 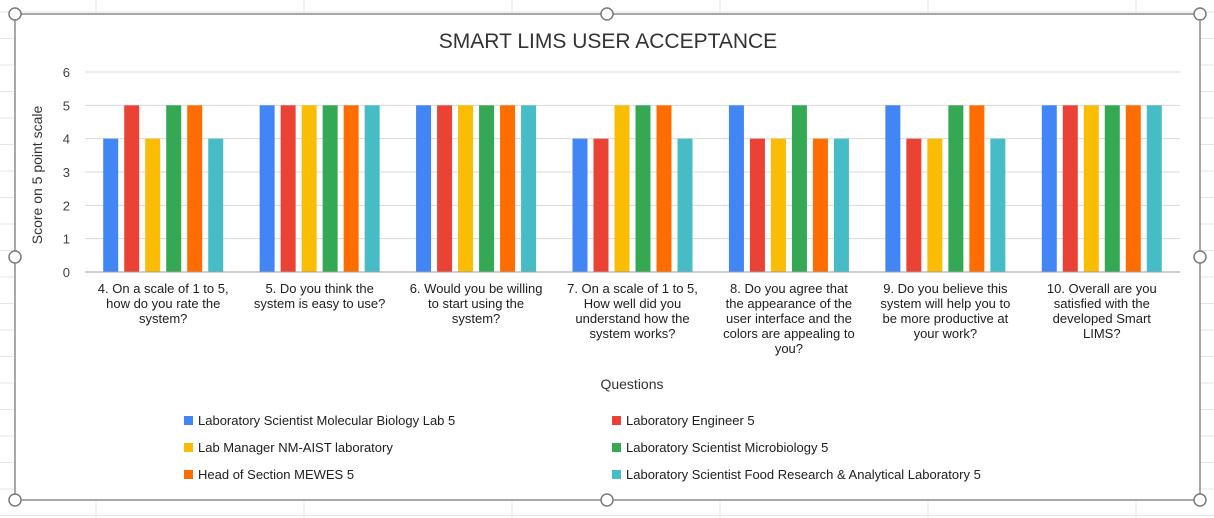 I want to click on y-tick-label: 1, so click(x=66, y=239).